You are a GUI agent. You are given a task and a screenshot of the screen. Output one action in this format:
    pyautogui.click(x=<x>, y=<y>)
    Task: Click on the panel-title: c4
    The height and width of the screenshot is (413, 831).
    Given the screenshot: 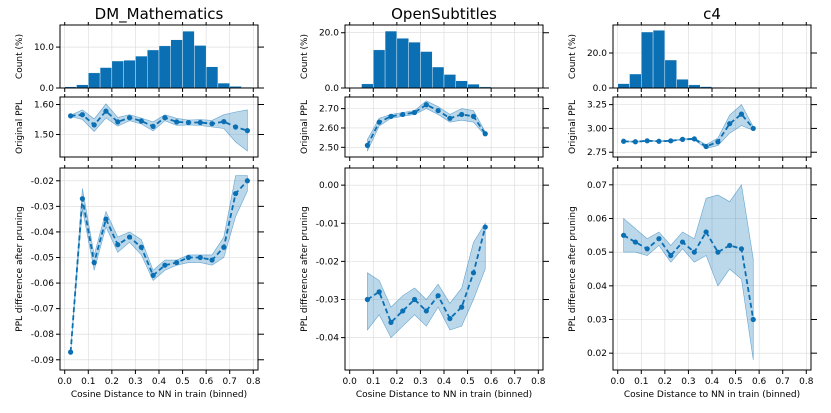 What is the action you would take?
    pyautogui.click(x=712, y=14)
    